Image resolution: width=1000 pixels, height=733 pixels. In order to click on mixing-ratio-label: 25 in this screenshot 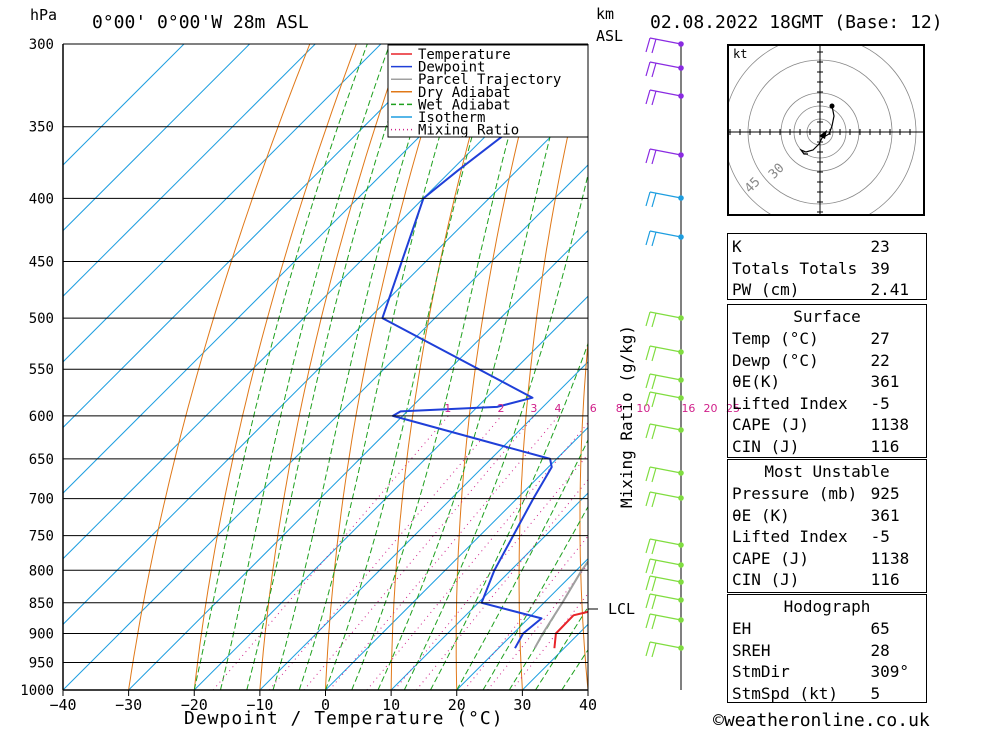, I will do `click(733, 408)`.